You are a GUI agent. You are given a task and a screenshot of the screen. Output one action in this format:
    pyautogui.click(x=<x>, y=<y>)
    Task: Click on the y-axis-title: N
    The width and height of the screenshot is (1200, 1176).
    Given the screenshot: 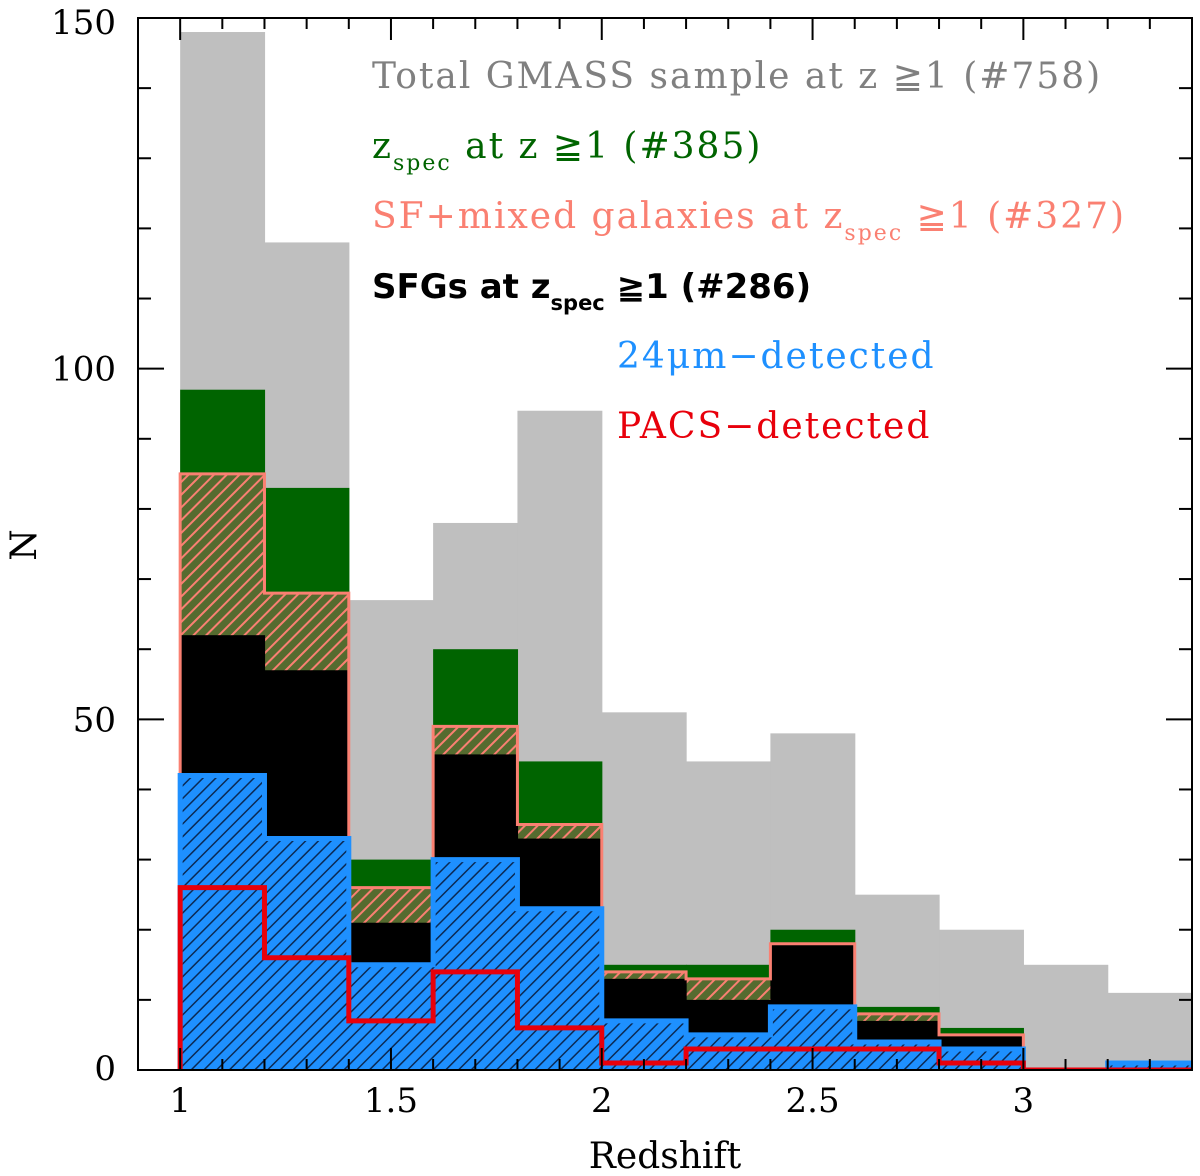 What is the action you would take?
    pyautogui.click(x=24, y=545)
    